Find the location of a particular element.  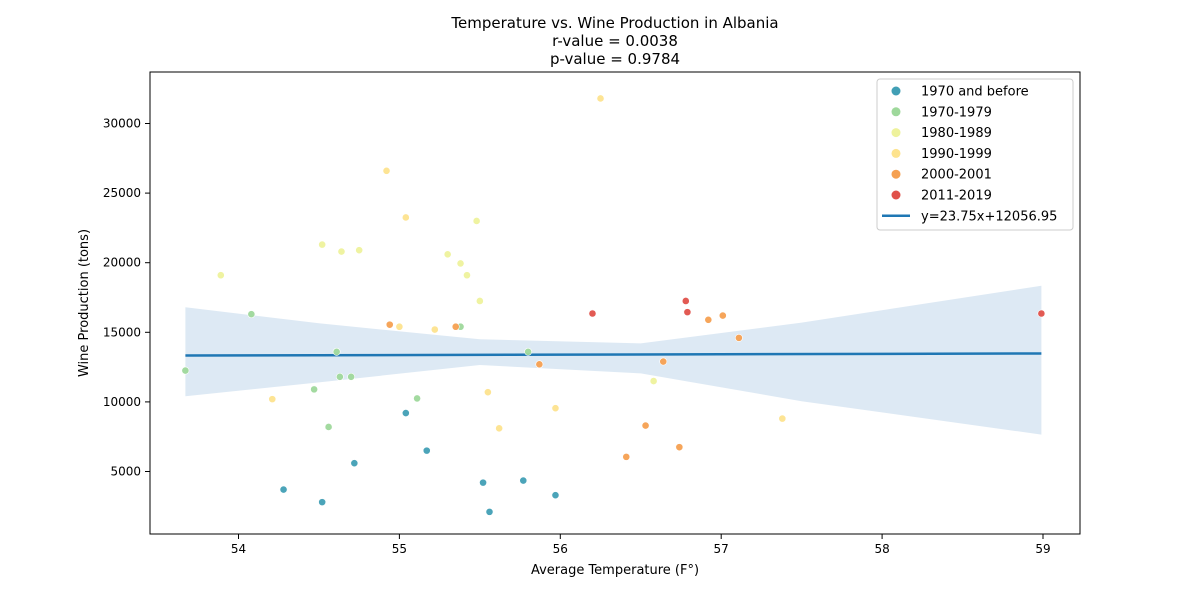

legend-label: 1970 and before is located at coordinates (975, 92).